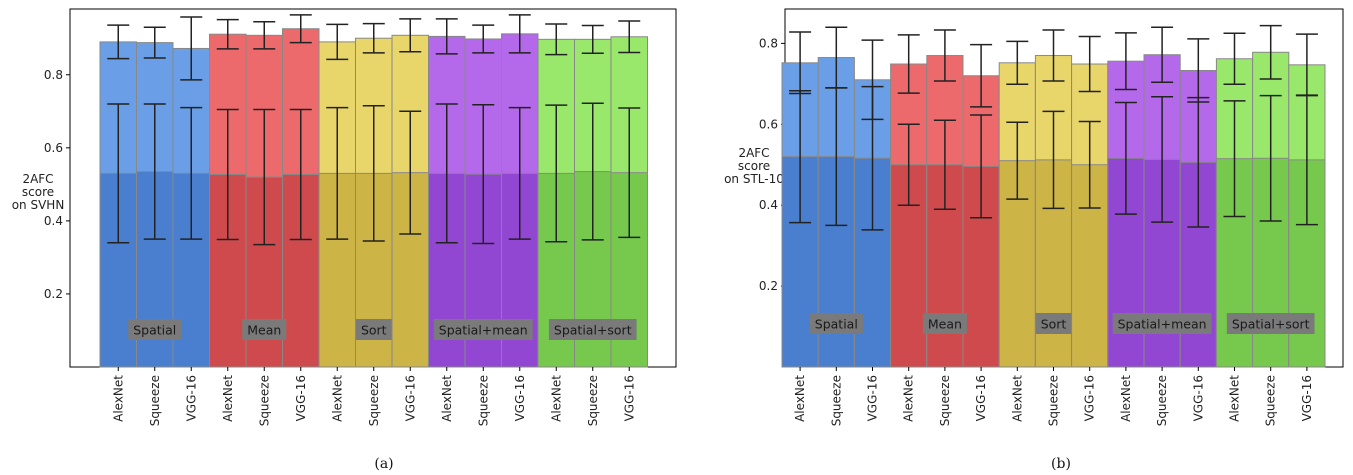 This screenshot has height=475, width=1353. I want to click on figure-caption: (b), so click(1061, 464).